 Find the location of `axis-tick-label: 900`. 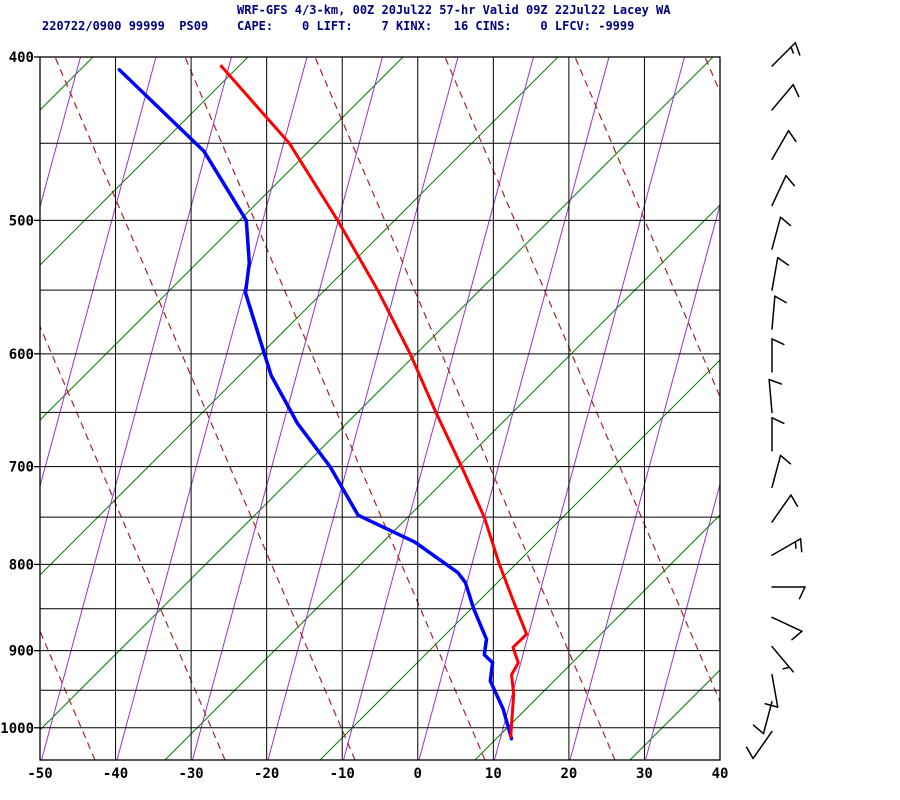

axis-tick-label: 900 is located at coordinates (21, 652).